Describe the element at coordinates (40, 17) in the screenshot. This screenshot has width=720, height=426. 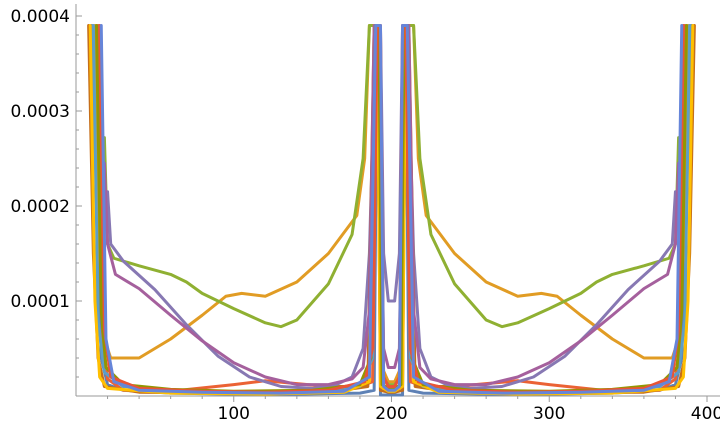
I see `y-tick-label: 0.0004` at that location.